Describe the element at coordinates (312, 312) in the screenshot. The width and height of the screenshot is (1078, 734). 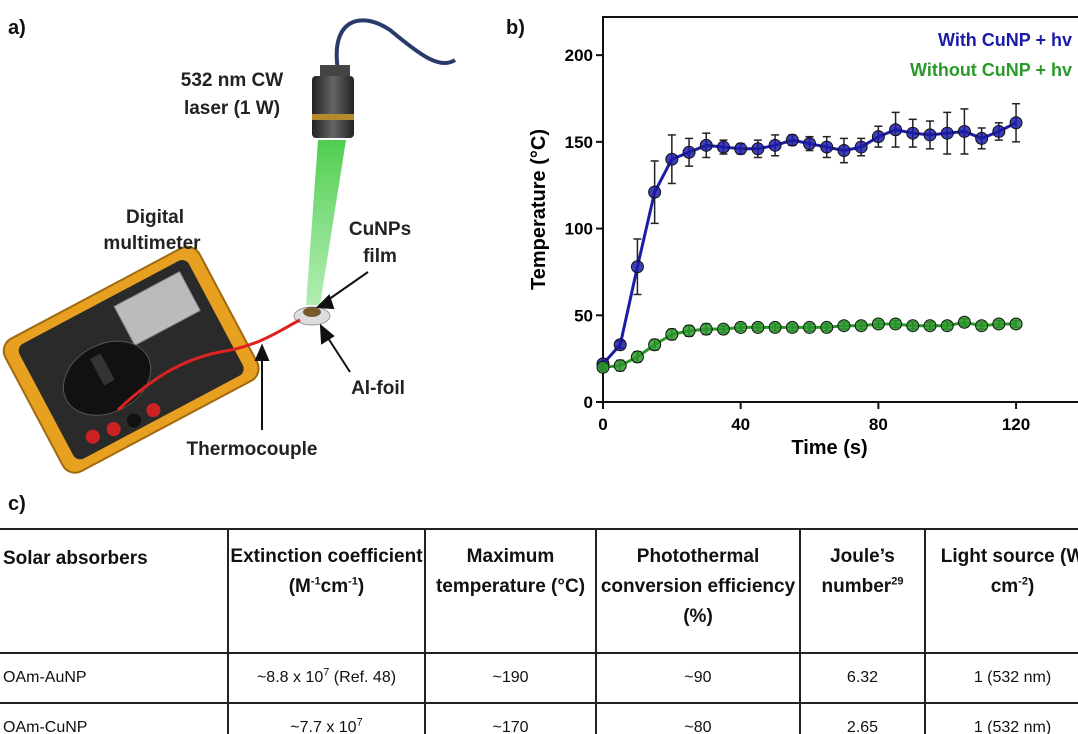
I see `cunp-film` at that location.